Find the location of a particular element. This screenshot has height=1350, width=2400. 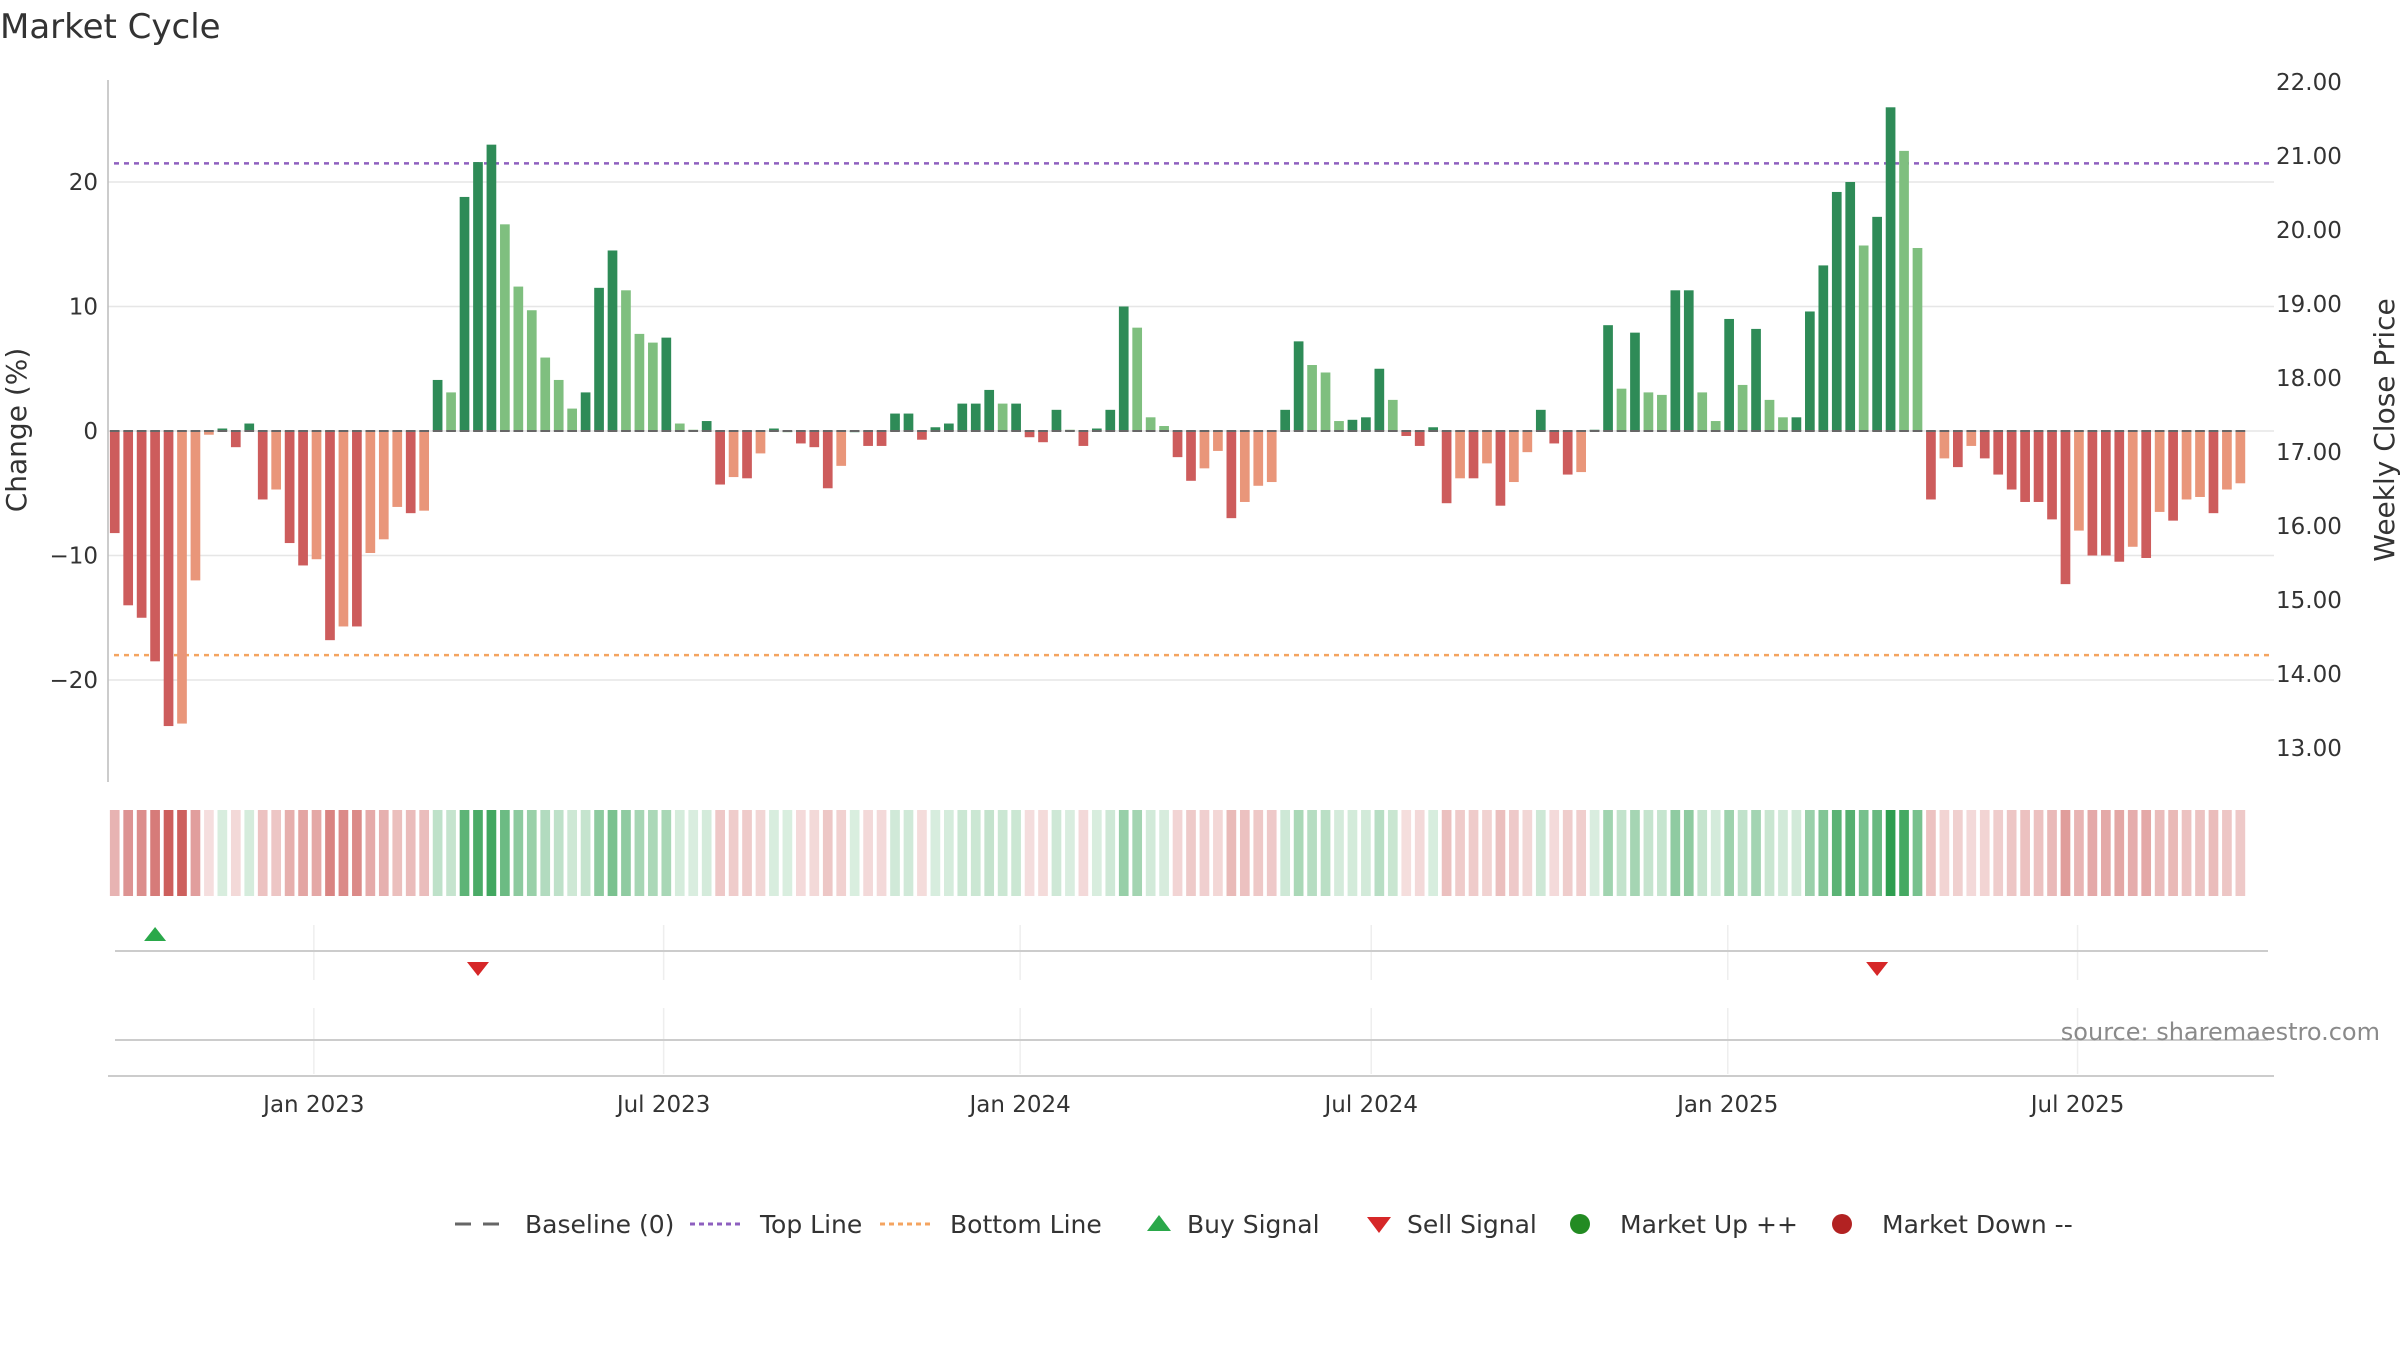

y-tick-right: 13.00 is located at coordinates (2309, 749).